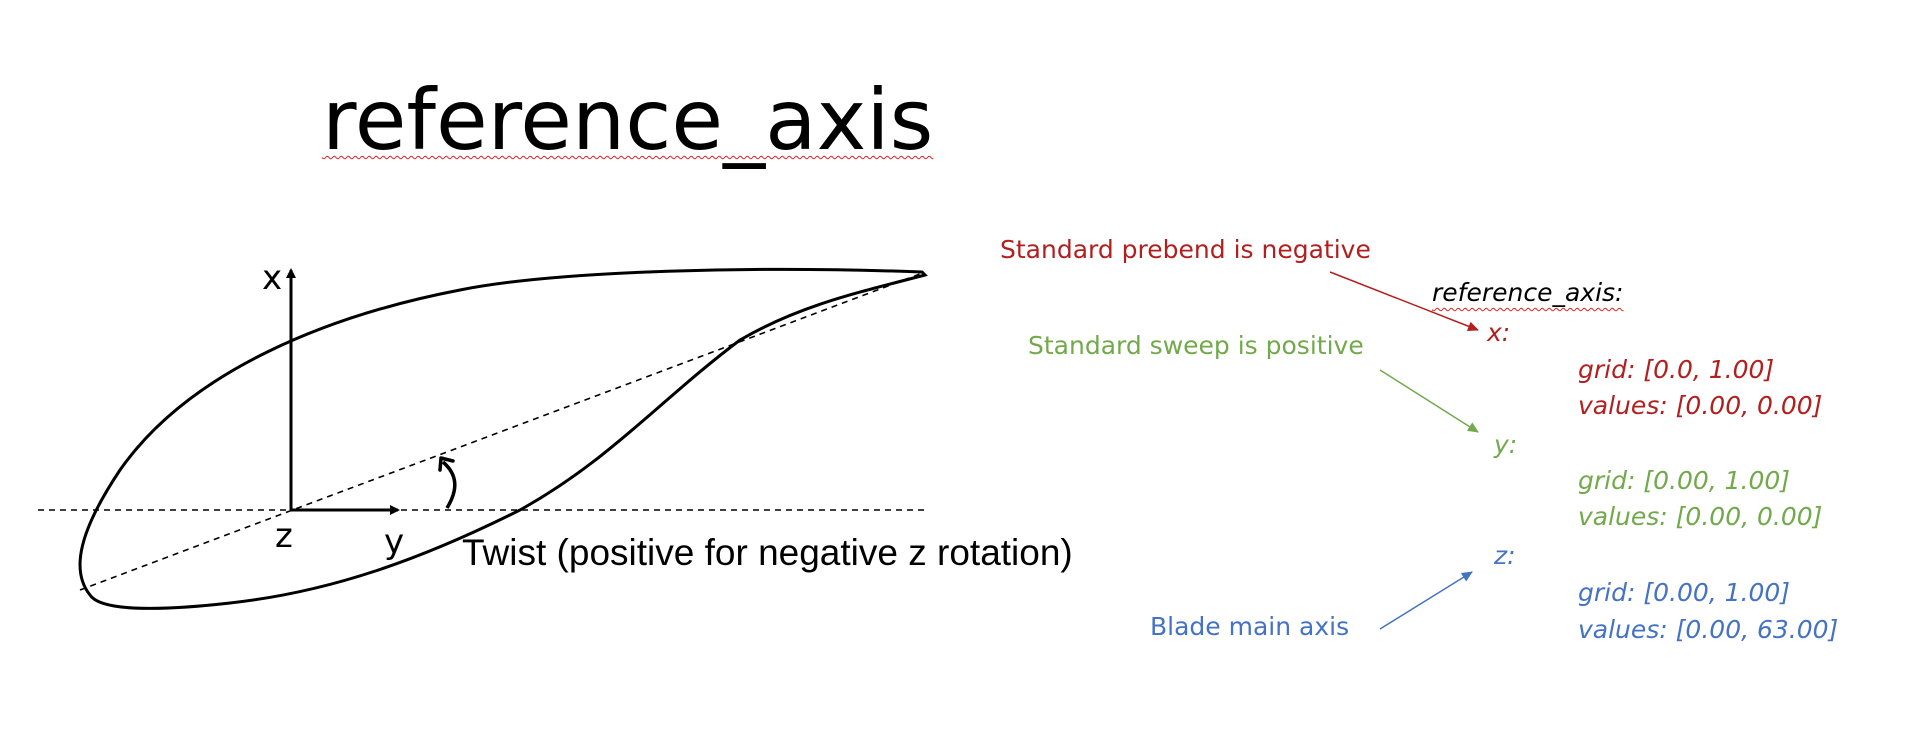 The width and height of the screenshot is (1920, 742). I want to click on prebend-annotation: Standard prebend is negative, so click(1185, 249).